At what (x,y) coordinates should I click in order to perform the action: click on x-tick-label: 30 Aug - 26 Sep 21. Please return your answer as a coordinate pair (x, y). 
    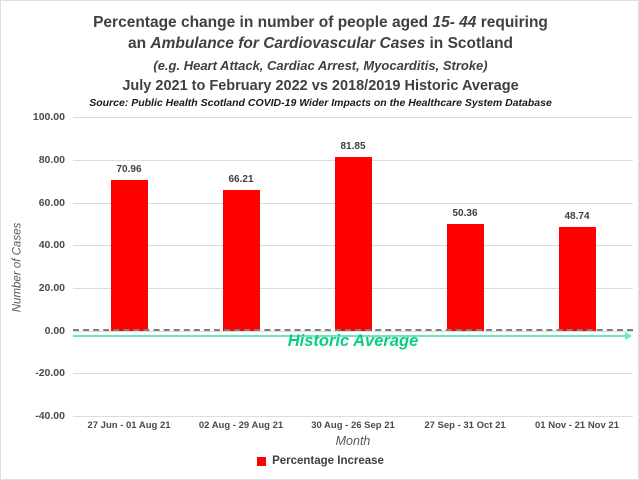
    Looking at the image, I should click on (353, 425).